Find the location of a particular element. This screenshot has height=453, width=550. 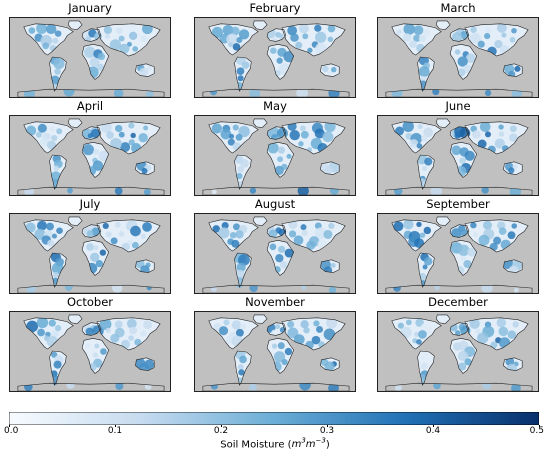

panel-title: January is located at coordinates (90, 8).